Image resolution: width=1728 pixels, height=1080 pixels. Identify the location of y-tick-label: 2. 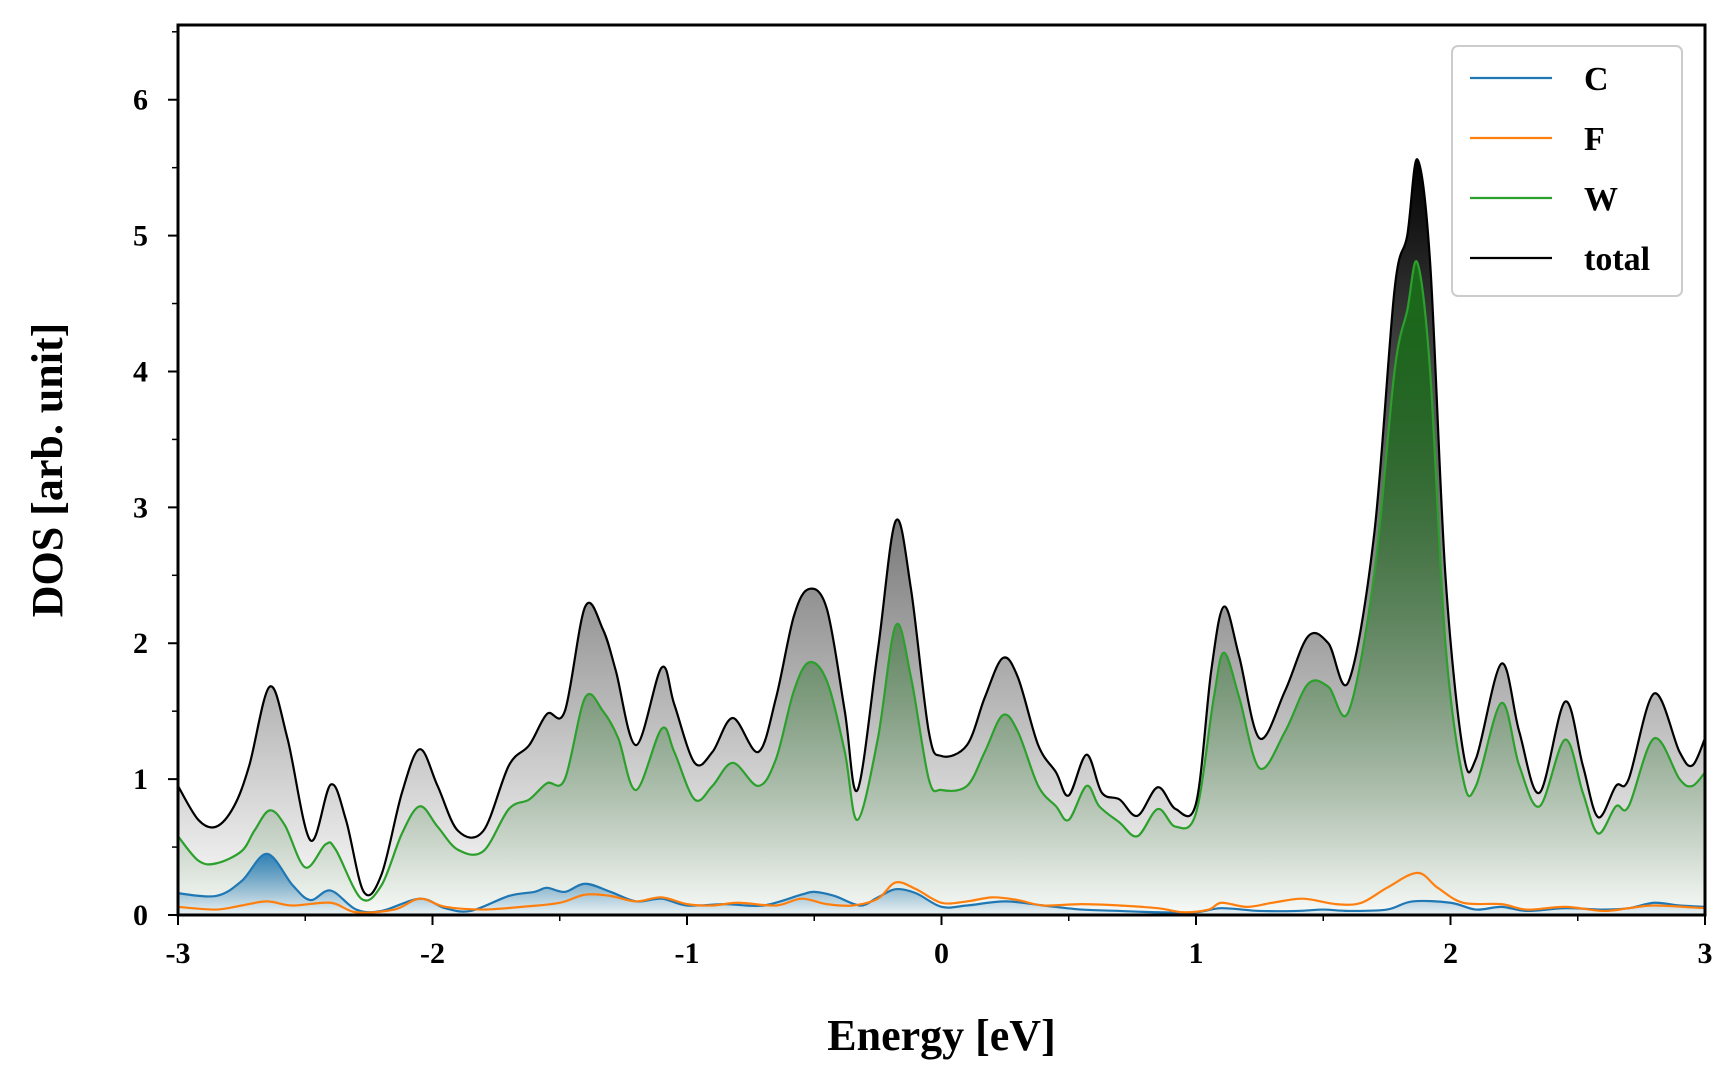
(140, 643).